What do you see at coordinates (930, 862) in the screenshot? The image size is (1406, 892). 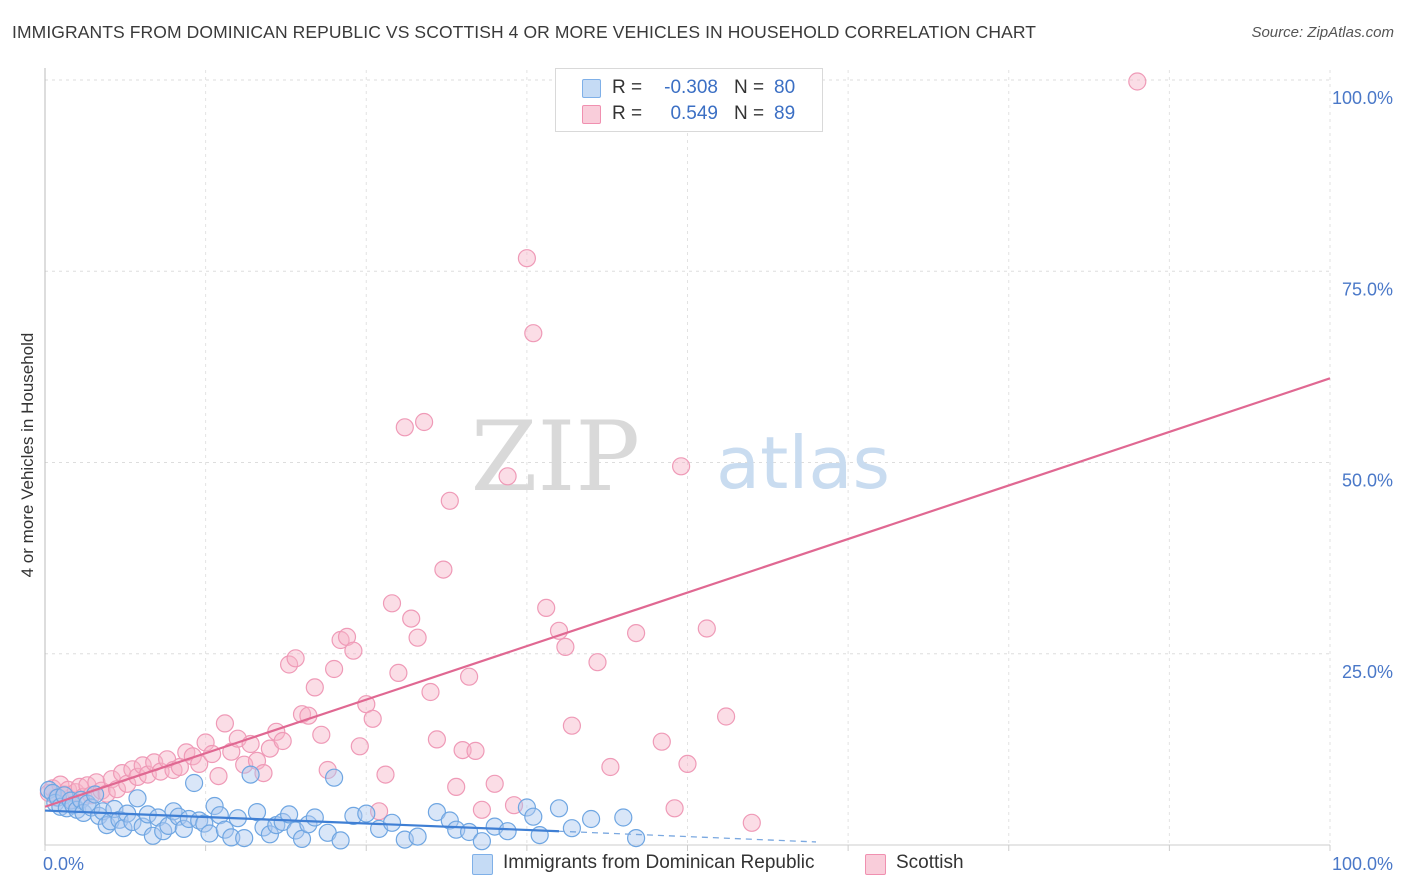 I see `legend-label-scottish: Scottish` at bounding box center [930, 862].